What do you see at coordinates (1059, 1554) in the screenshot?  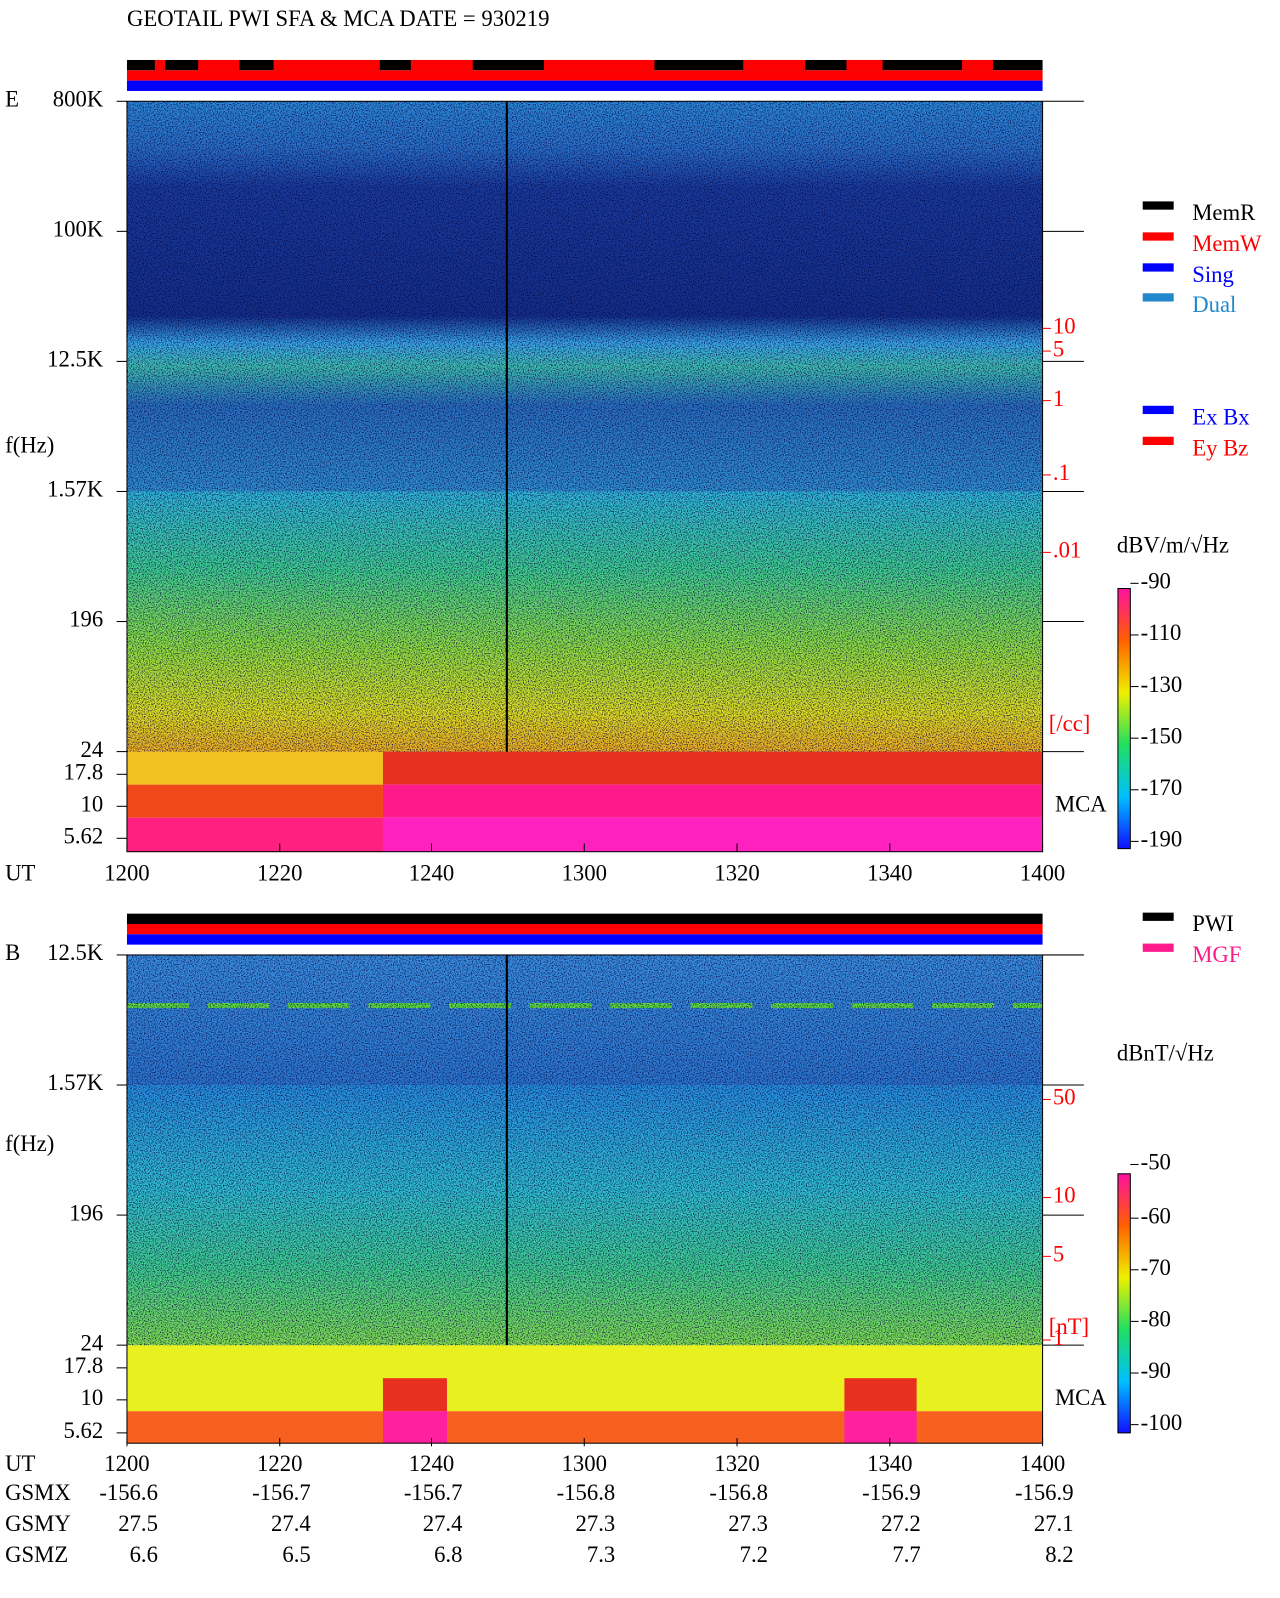 I see `orbit-value: 8.2` at bounding box center [1059, 1554].